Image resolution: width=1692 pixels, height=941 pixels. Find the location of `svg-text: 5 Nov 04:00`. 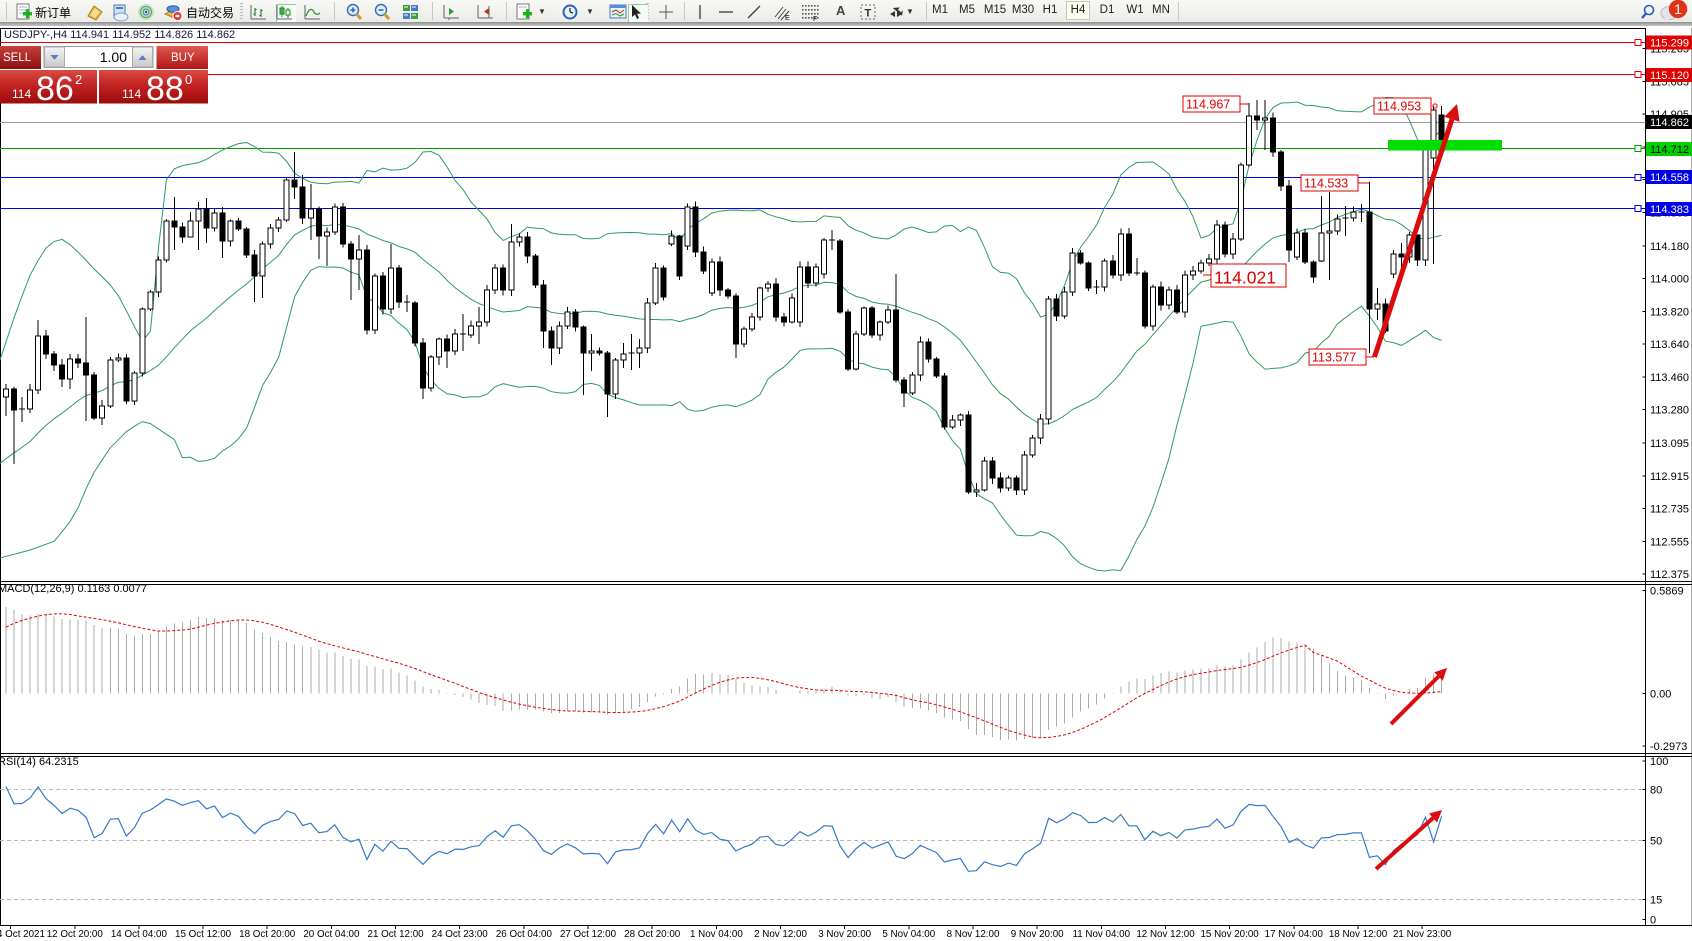

svg-text: 5 Nov 04:00 is located at coordinates (908, 934).